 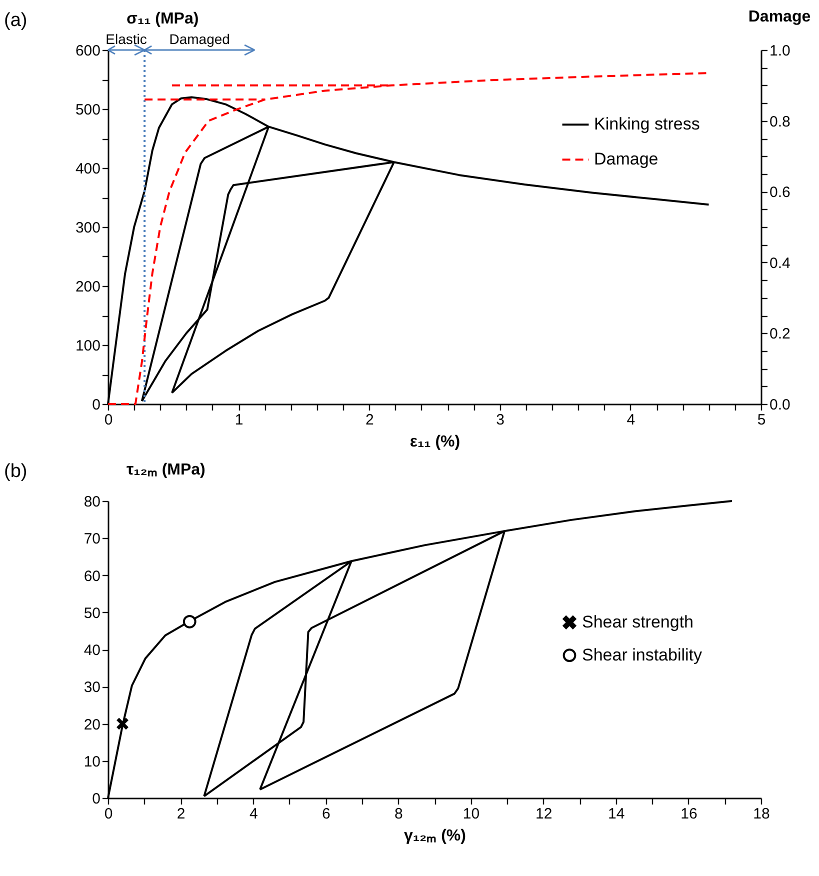 What do you see at coordinates (92, 650) in the screenshot?
I see `y-tick-label: 40` at bounding box center [92, 650].